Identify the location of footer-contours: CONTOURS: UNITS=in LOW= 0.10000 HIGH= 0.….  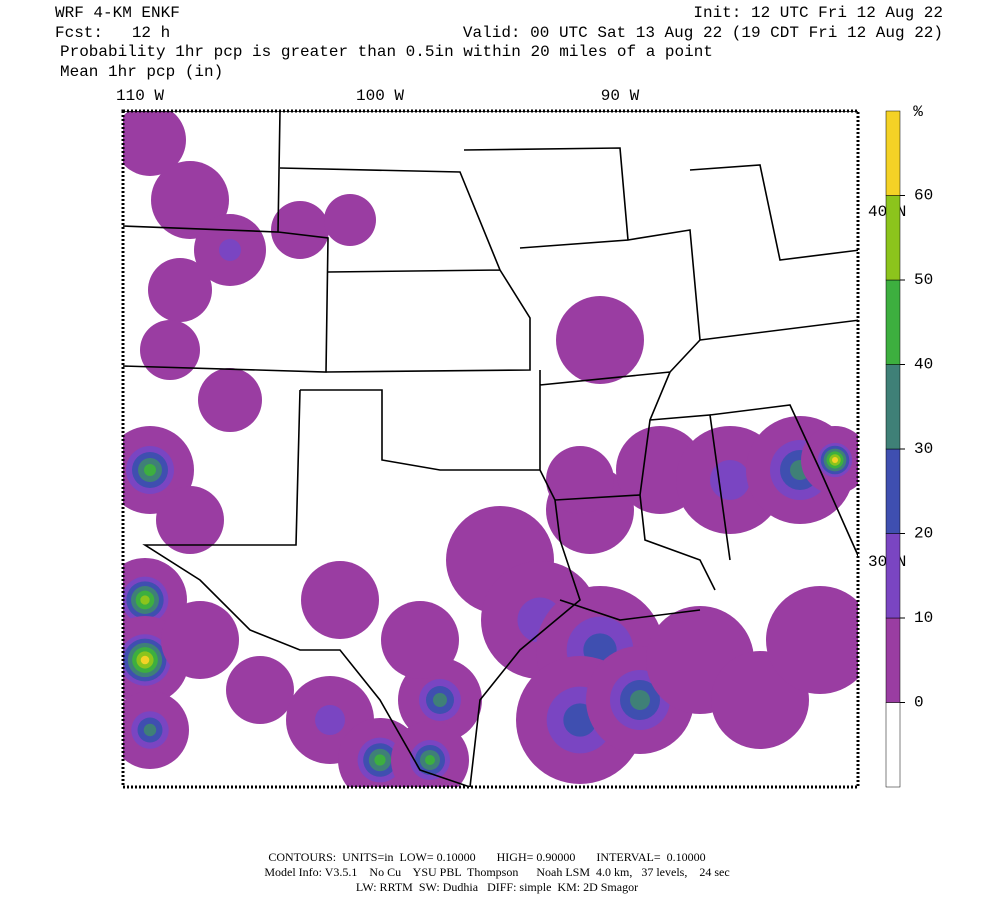
(486, 857).